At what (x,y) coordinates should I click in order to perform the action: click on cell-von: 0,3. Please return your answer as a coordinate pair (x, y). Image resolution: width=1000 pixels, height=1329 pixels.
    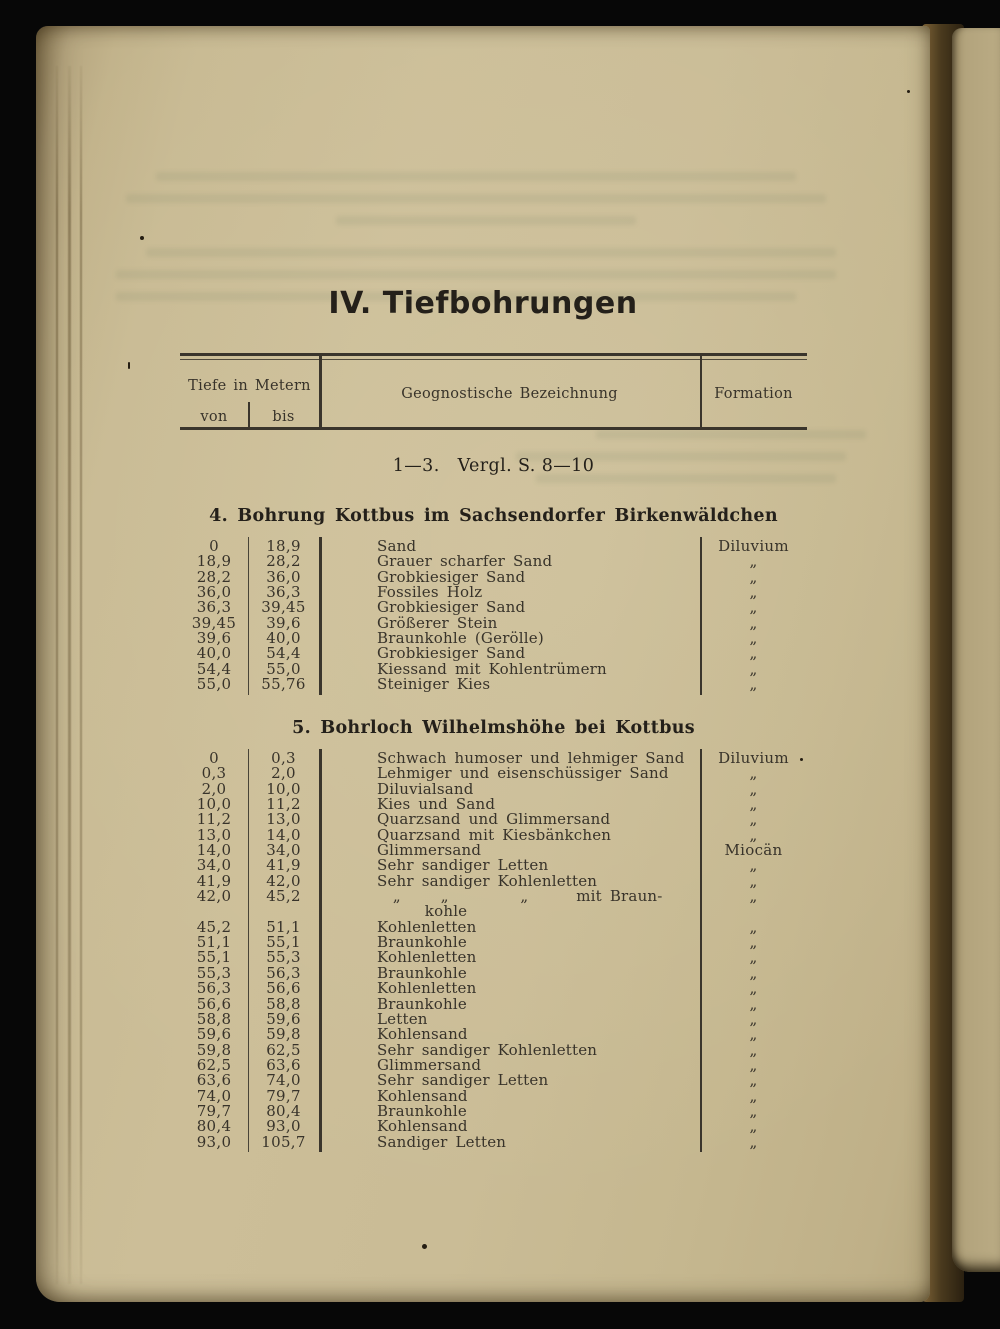
    Looking at the image, I should click on (214, 773).